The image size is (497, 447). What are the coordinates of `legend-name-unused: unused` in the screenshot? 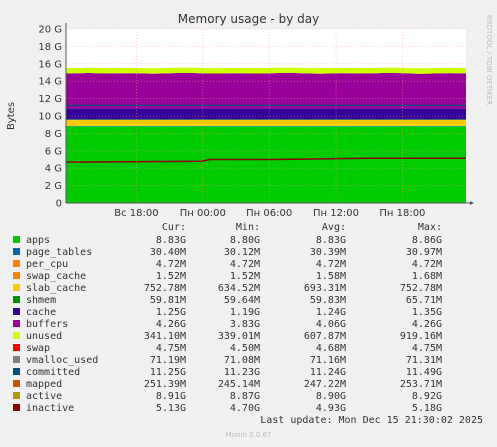 It's located at (44, 336).